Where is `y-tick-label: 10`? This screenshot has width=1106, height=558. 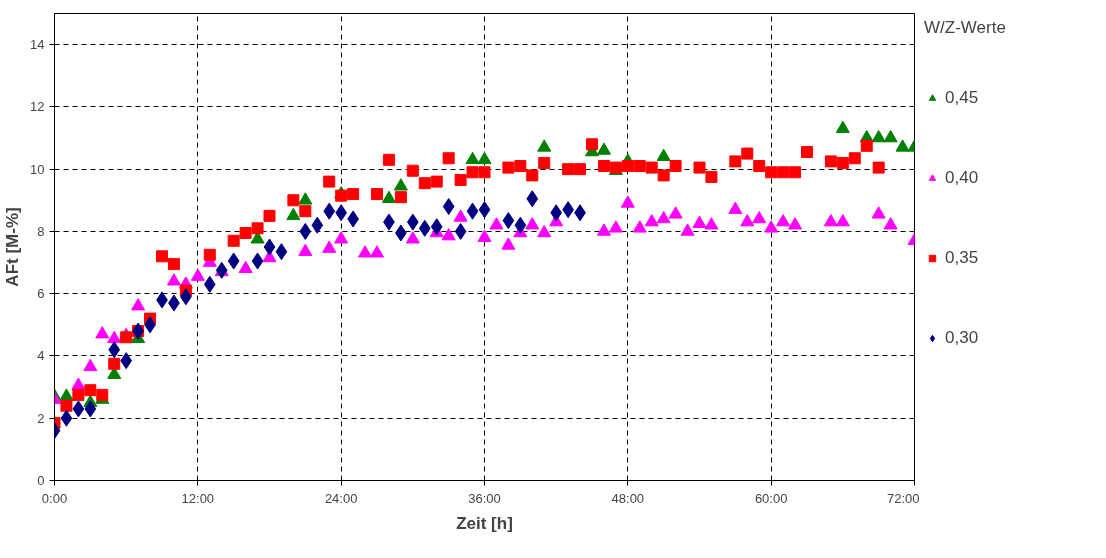
y-tick-label: 10 is located at coordinates (37, 169).